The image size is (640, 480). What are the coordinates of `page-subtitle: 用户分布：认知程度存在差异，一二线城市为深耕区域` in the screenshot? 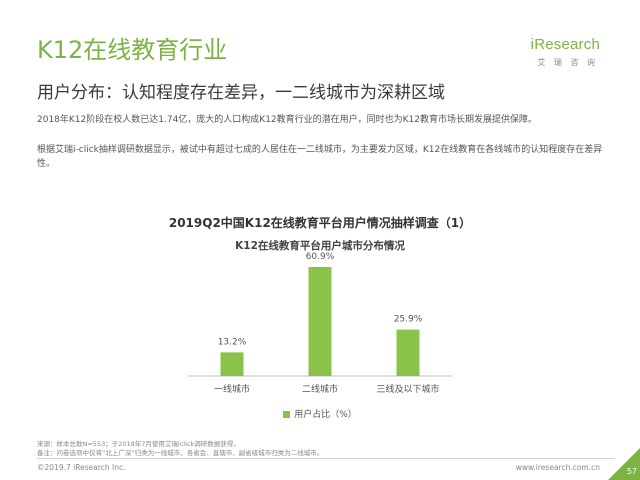 It's located at (241, 93).